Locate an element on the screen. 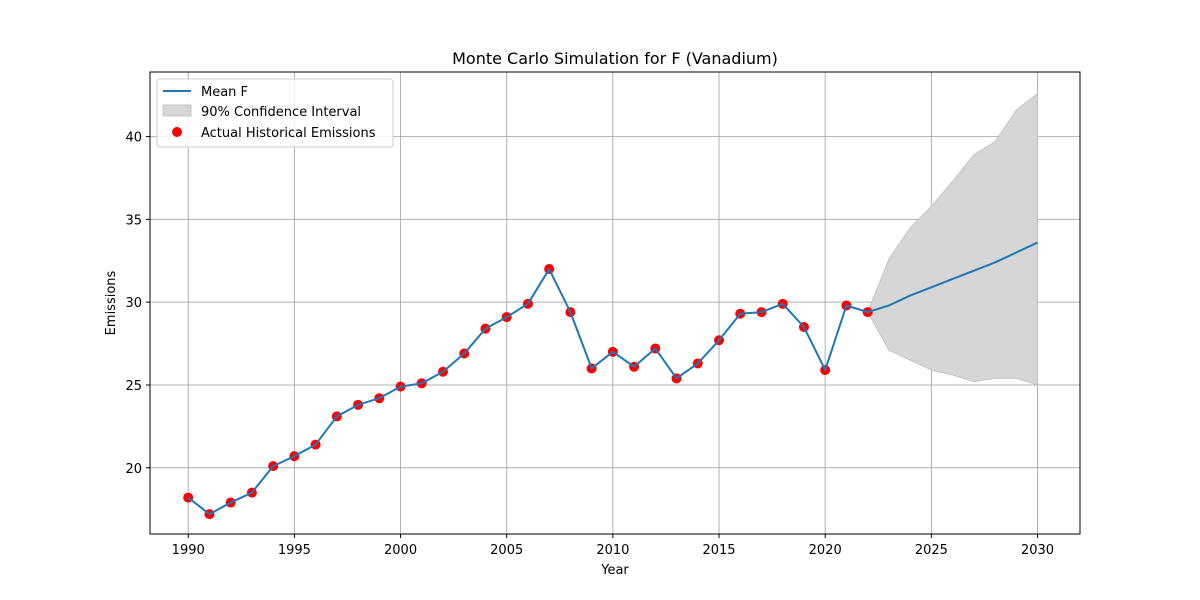 The height and width of the screenshot is (600, 1200). x-tick-label: 2000 is located at coordinates (400, 550).